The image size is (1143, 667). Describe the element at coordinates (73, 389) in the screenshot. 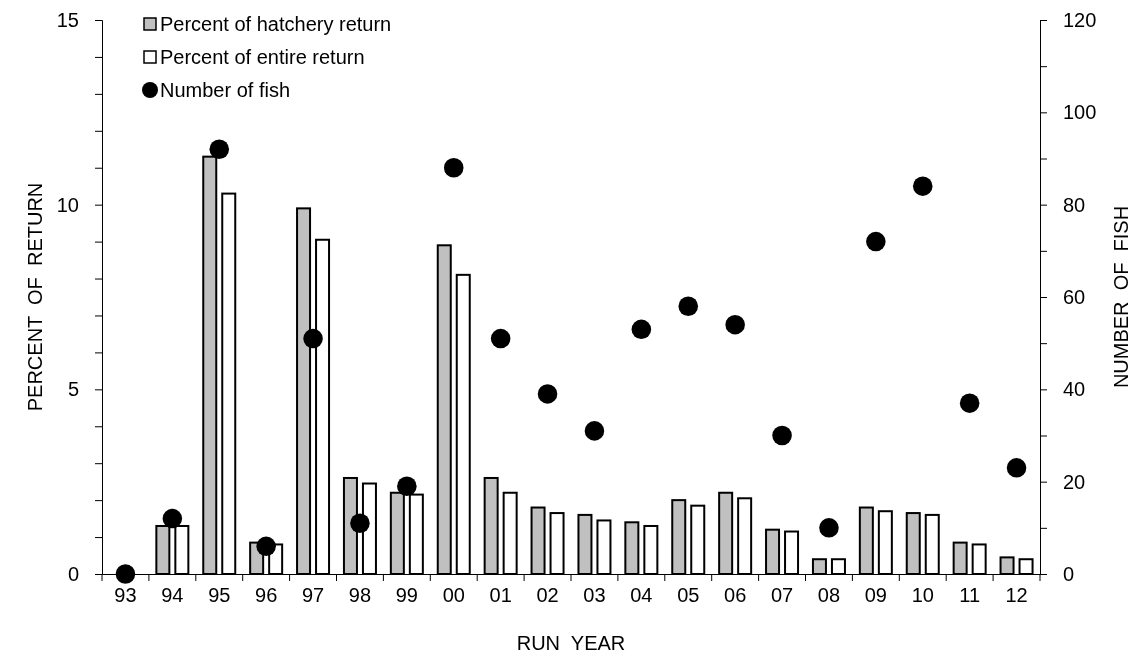

I see `y-tick-label: 5` at that location.